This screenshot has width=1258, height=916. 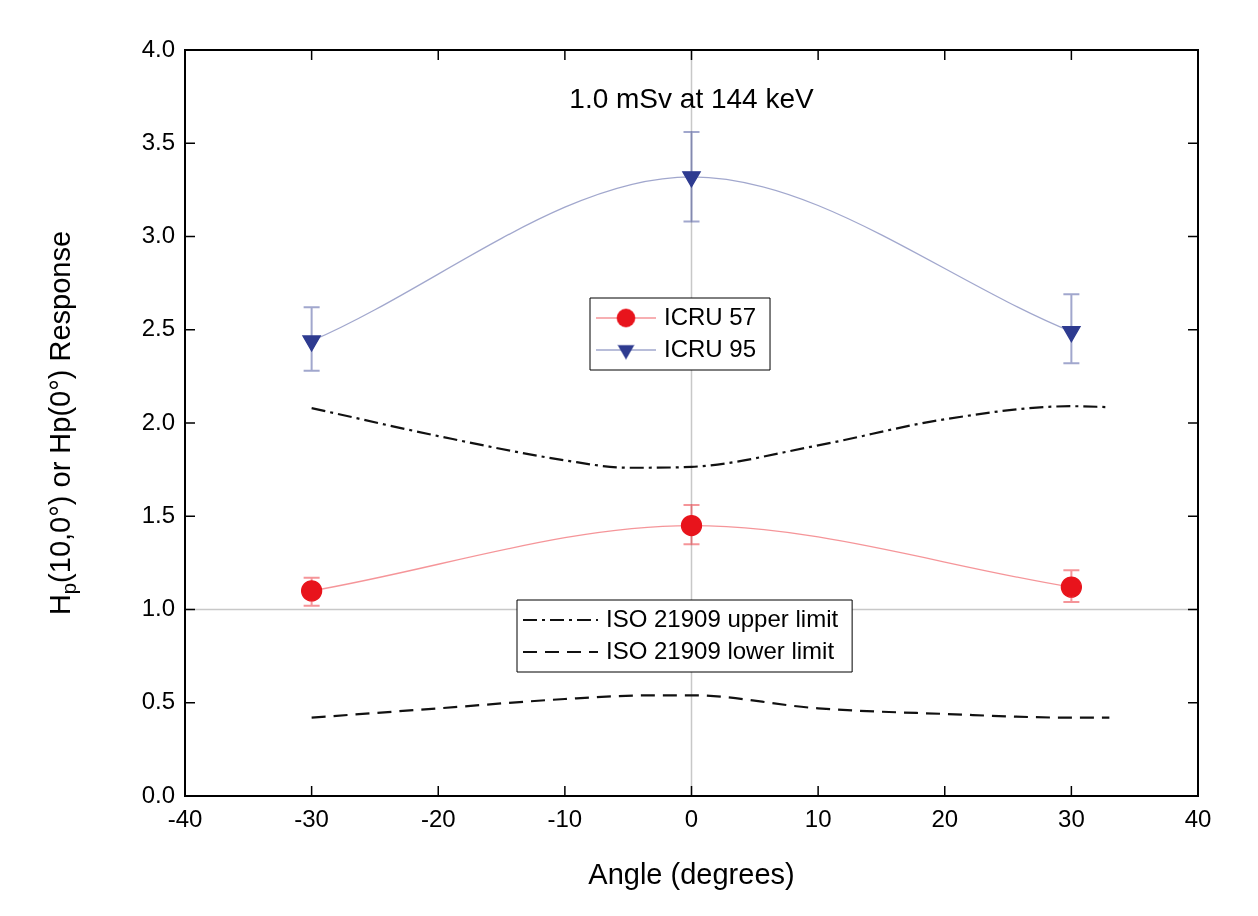 What do you see at coordinates (158, 421) in the screenshot?
I see `y-tick-label: 2.0` at bounding box center [158, 421].